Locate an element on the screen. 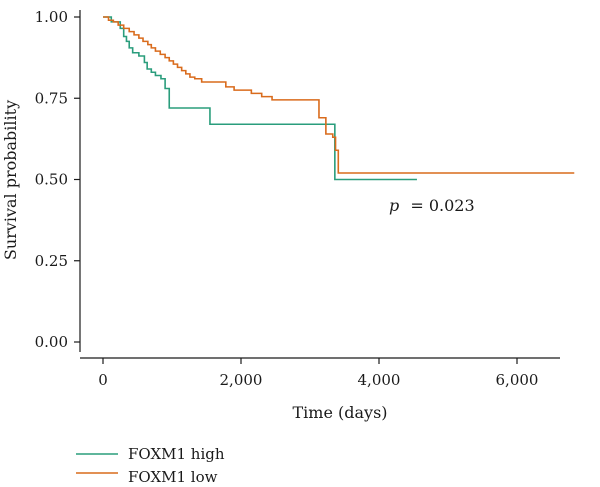 The image size is (600, 487). y-tick-label: 0.25 is located at coordinates (51, 261).